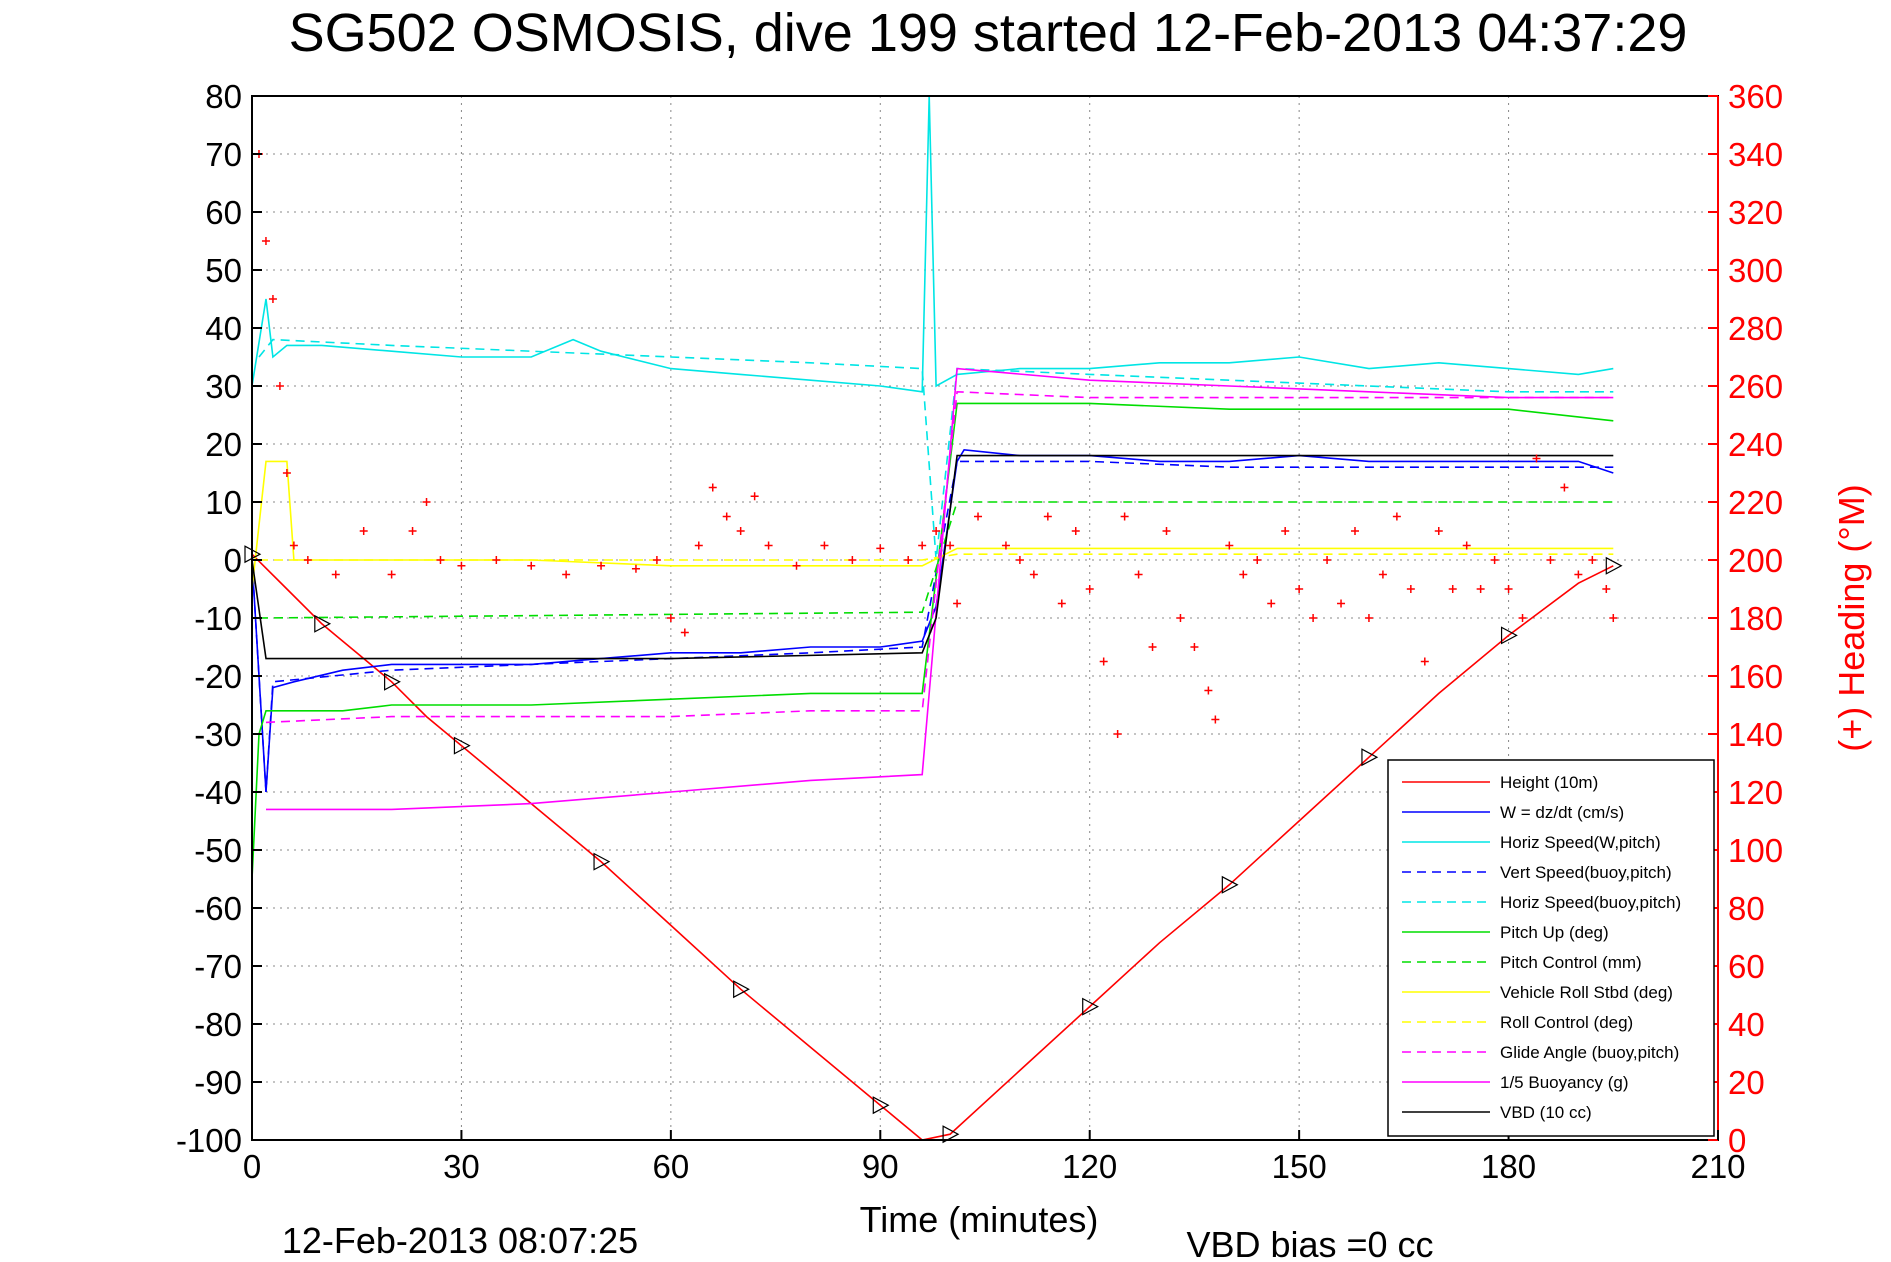  What do you see at coordinates (1549, 782) in the screenshot?
I see `legend-label-0: Height (10m)` at bounding box center [1549, 782].